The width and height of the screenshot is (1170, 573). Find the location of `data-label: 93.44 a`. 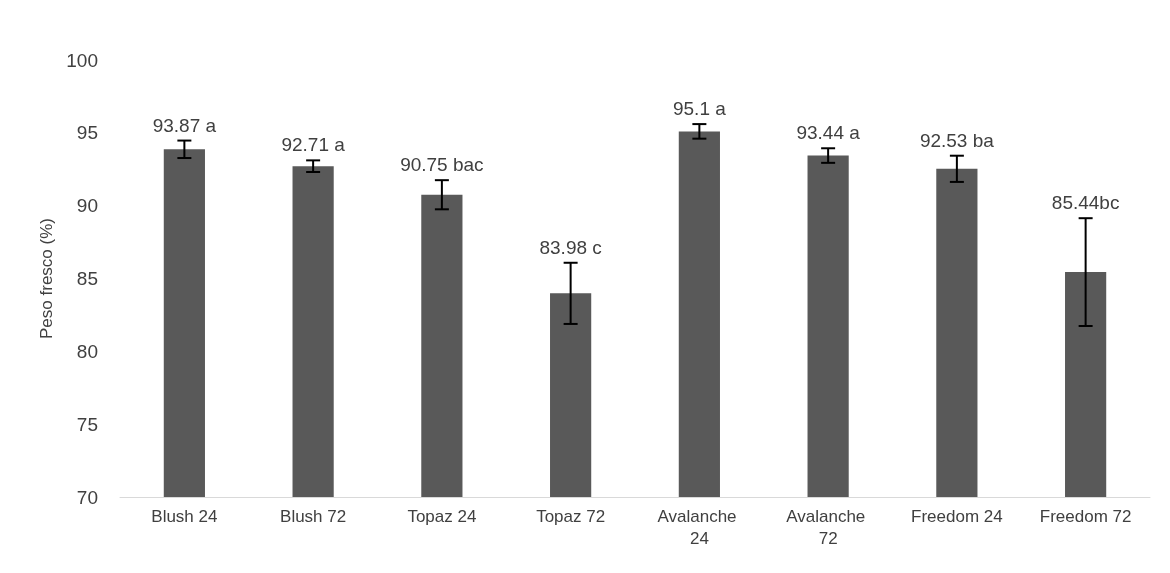

data-label: 93.44 a is located at coordinates (828, 133).